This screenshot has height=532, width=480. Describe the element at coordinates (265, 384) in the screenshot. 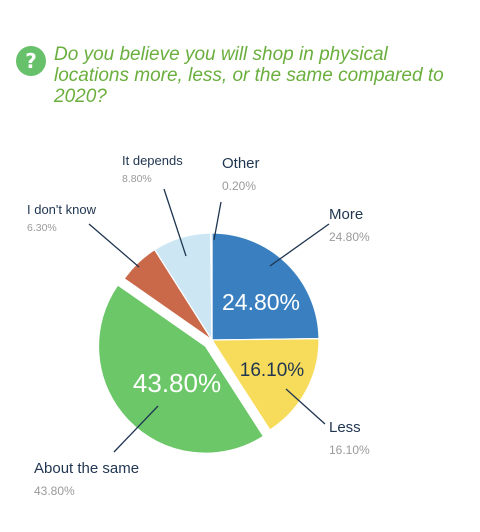

I see `pie-slice-less` at that location.